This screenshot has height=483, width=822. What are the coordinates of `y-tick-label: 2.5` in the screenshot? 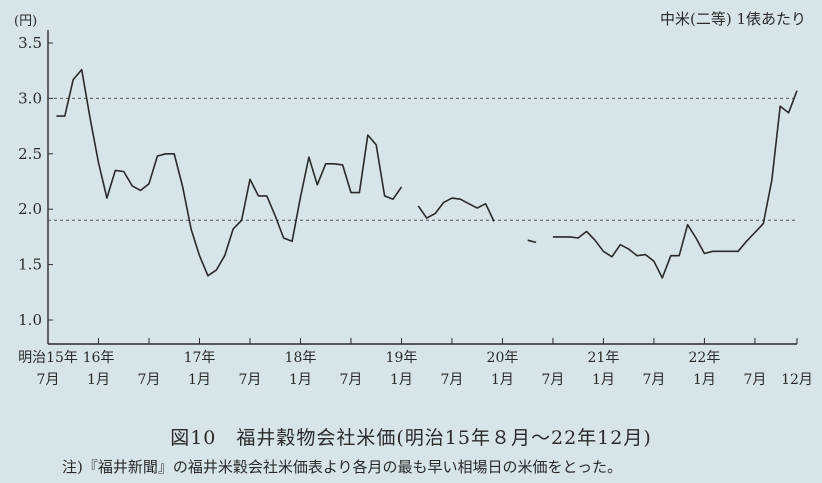 It's located at (30, 154).